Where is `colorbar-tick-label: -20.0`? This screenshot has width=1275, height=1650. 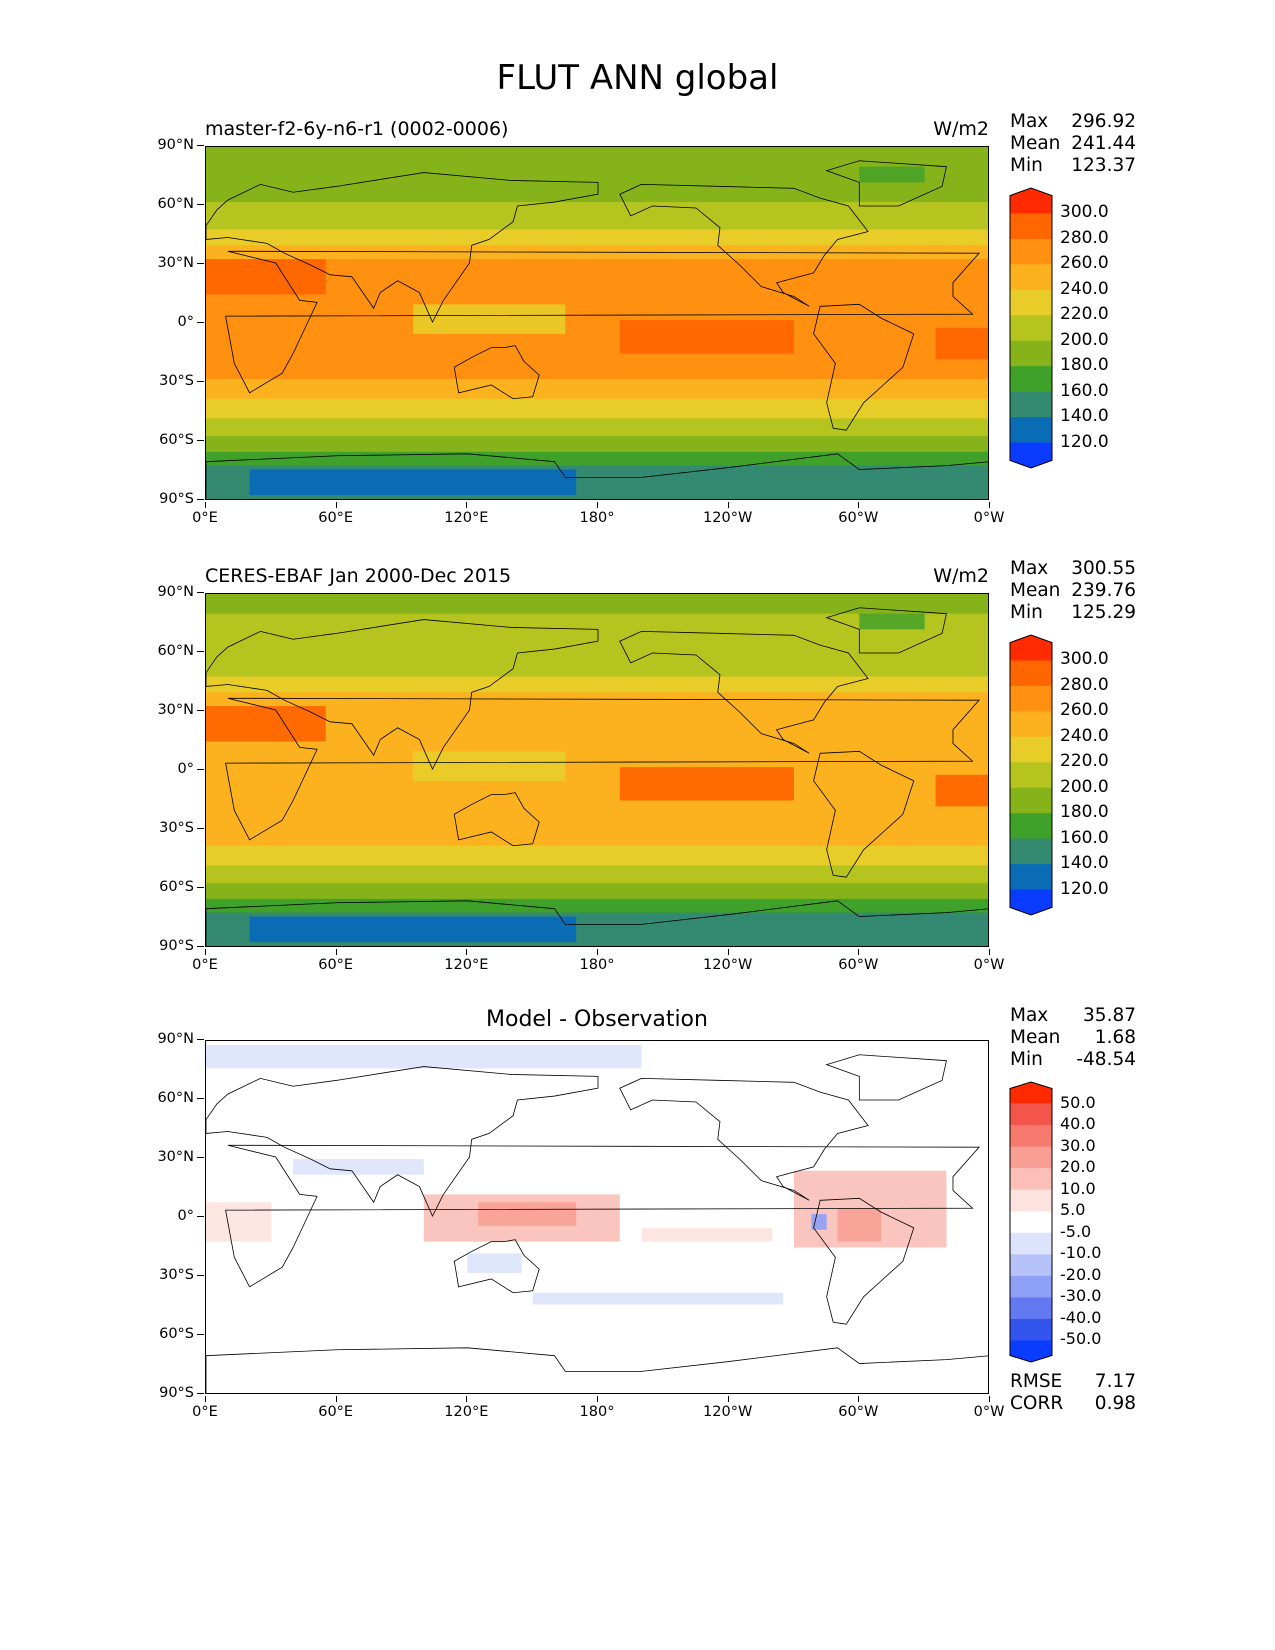
colorbar-tick-label: -20.0 is located at coordinates (1081, 1274).